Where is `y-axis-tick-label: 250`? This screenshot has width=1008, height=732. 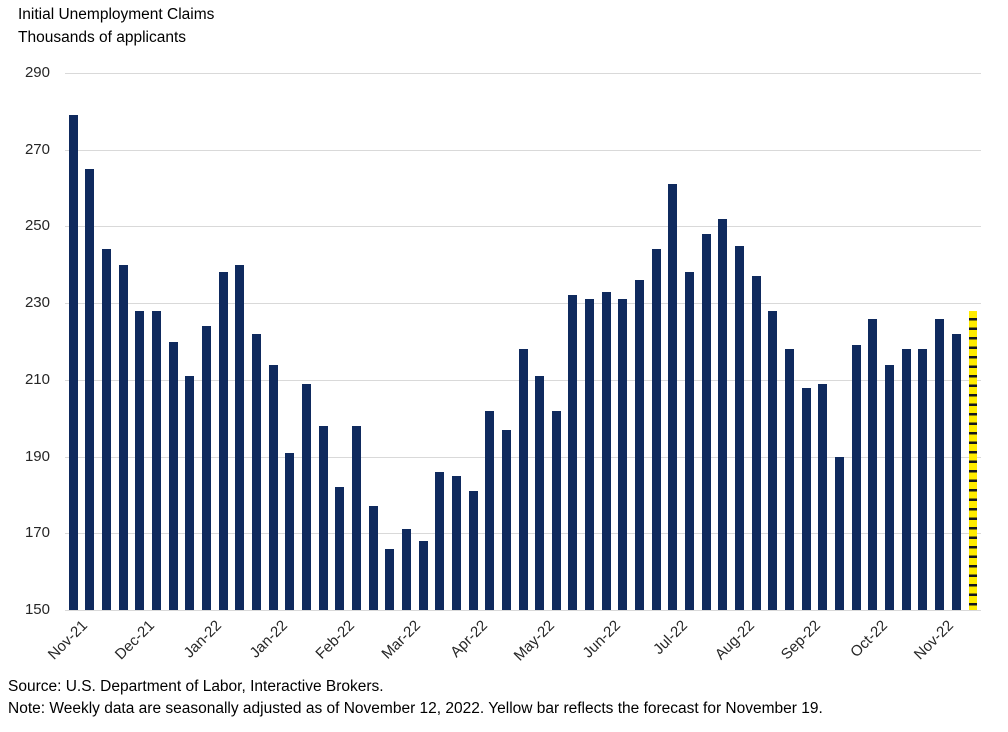 y-axis-tick-label: 250 is located at coordinates (37, 226).